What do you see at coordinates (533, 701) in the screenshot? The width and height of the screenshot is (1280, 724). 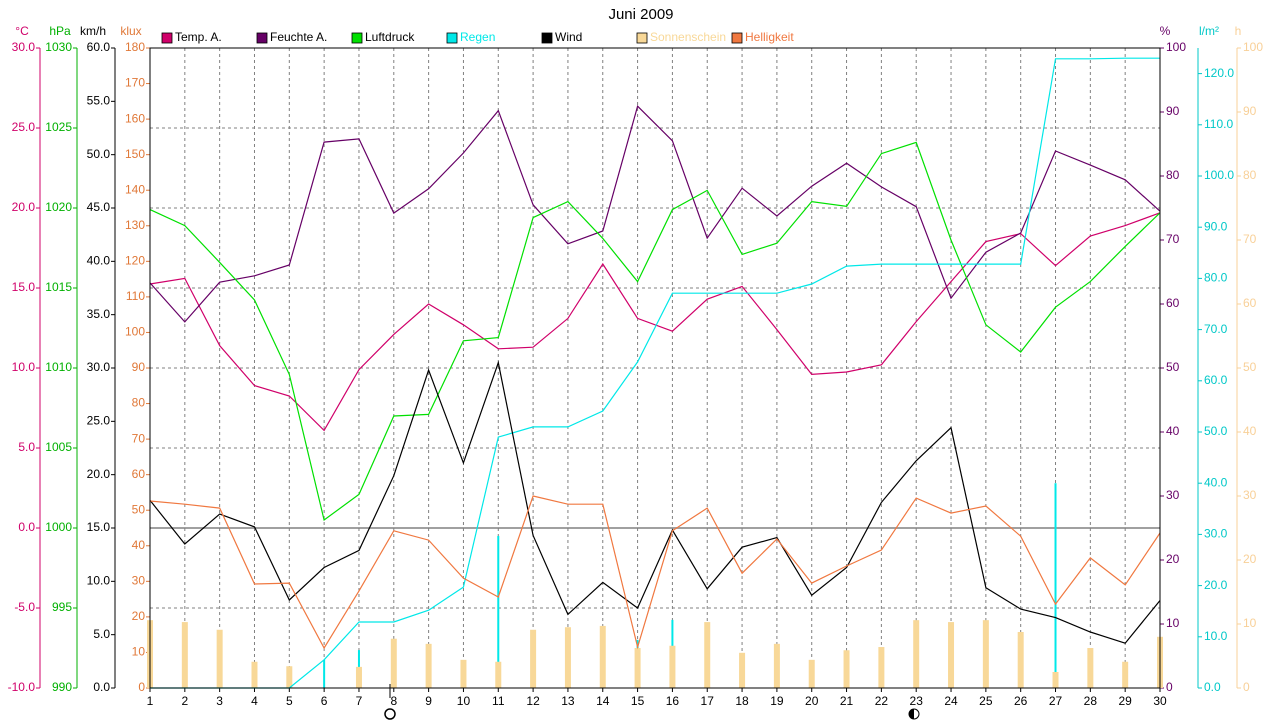 I see `x-tick-label: 12` at bounding box center [533, 701].